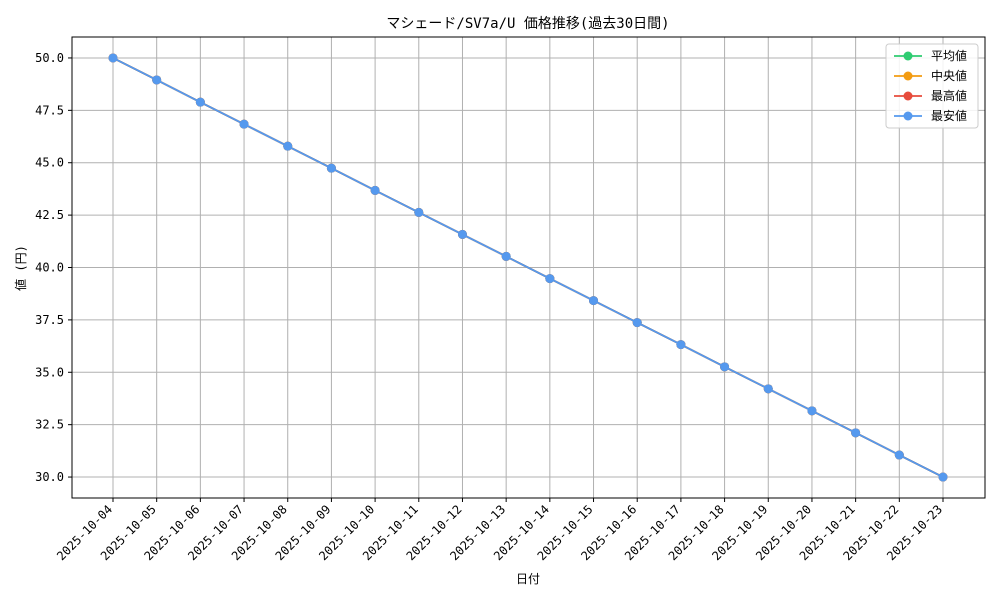 Image resolution: width=1000 pixels, height=600 pixels. I want to click on y-tick-label: 40.0, so click(49, 268).